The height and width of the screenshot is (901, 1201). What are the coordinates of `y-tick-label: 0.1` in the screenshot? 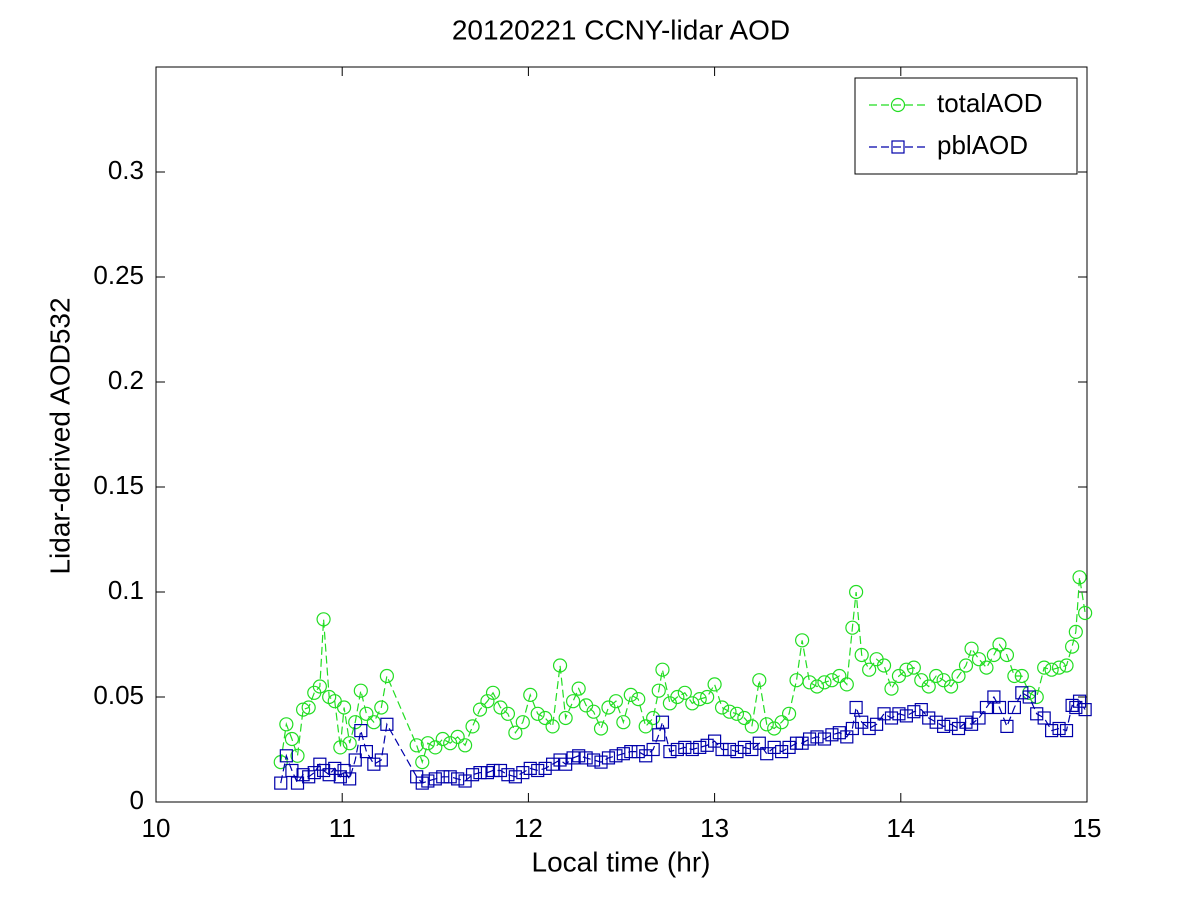 It's located at (126, 590).